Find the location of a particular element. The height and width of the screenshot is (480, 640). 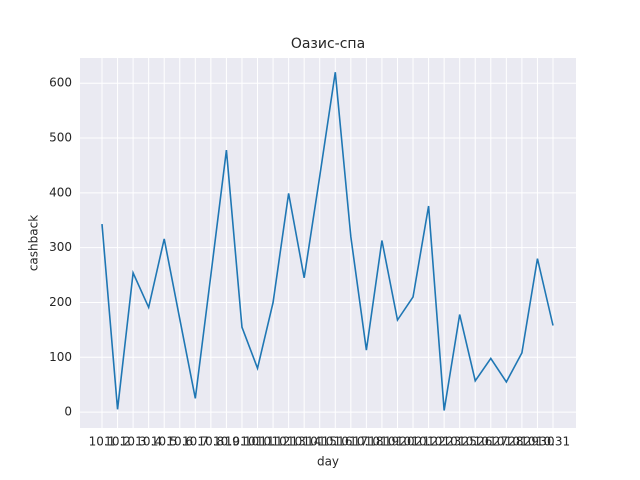

x-tick-label: 10.19 is located at coordinates (382, 442).